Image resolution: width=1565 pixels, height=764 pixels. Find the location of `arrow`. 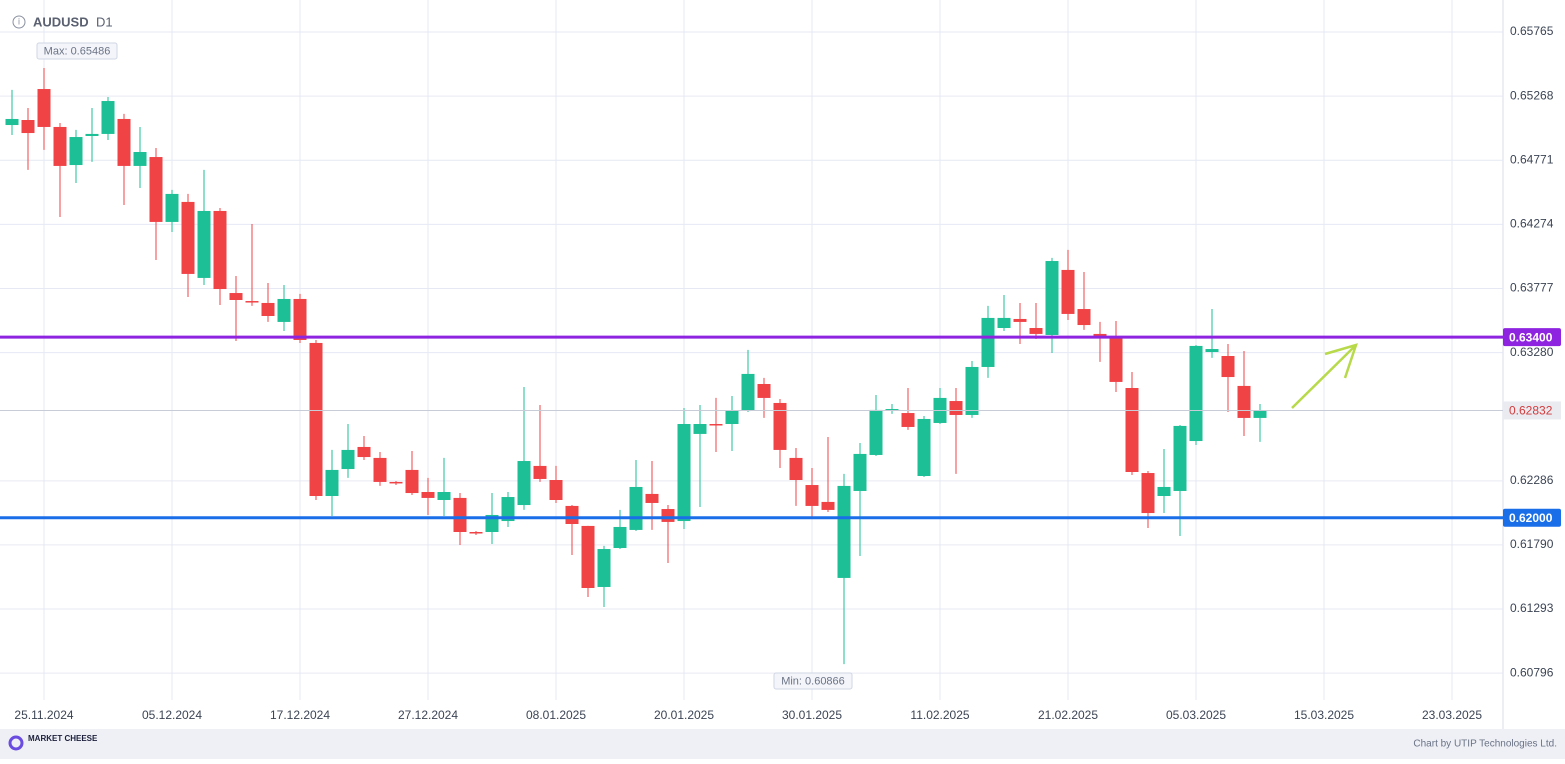

arrow is located at coordinates (1324, 376).